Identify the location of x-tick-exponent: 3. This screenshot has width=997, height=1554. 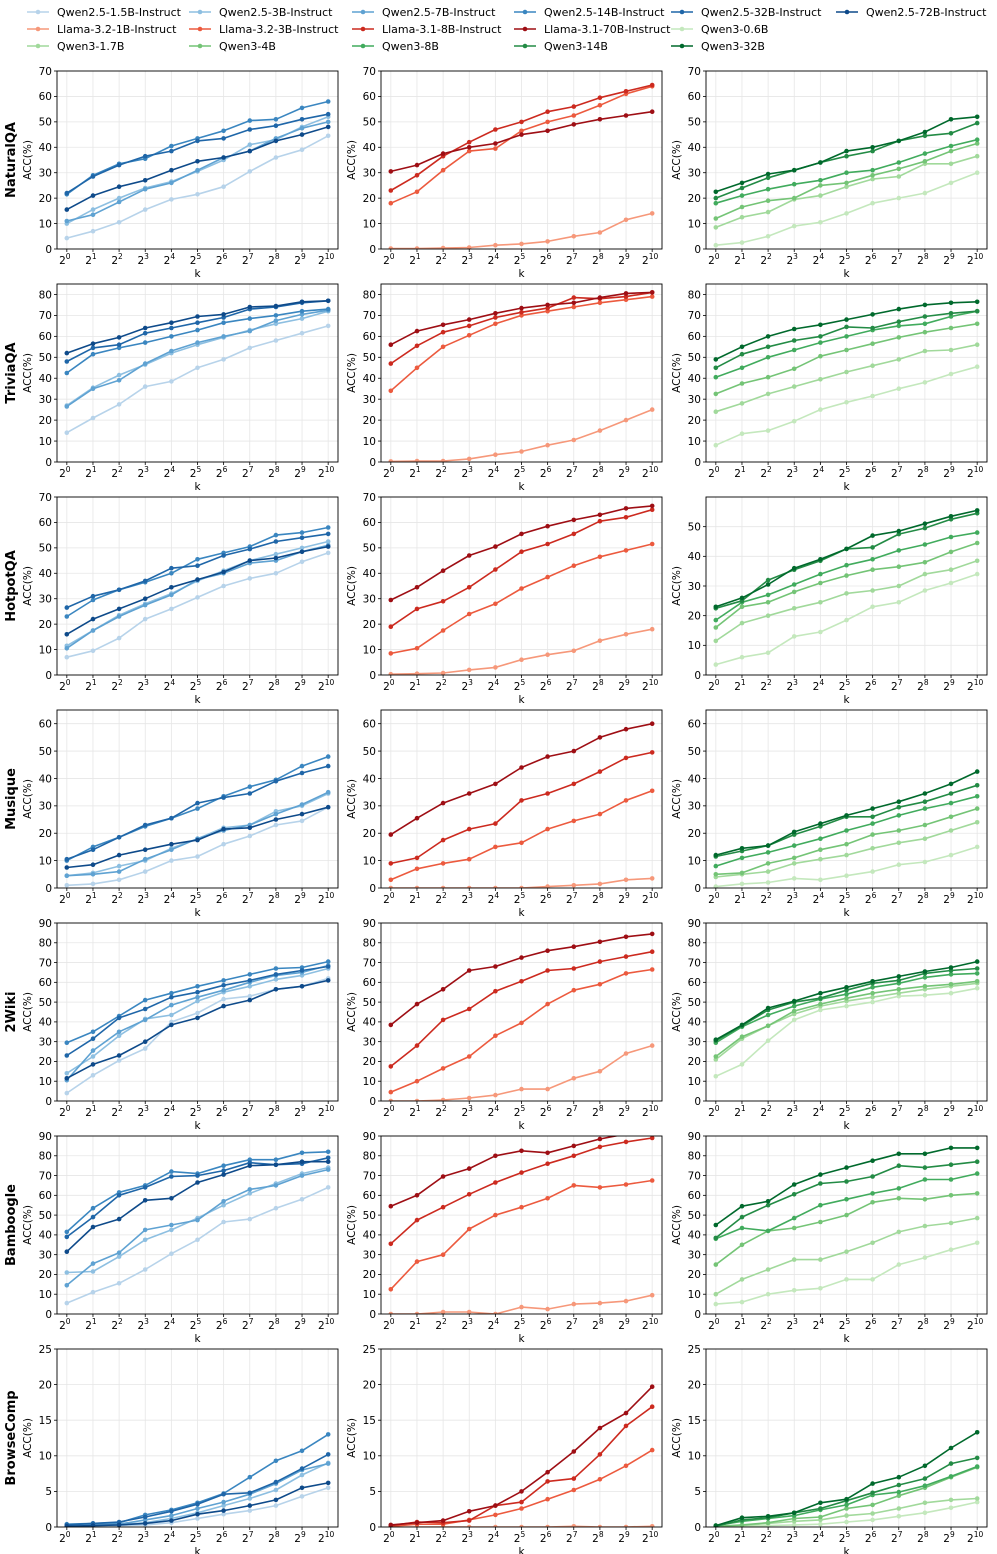
(470, 1321).